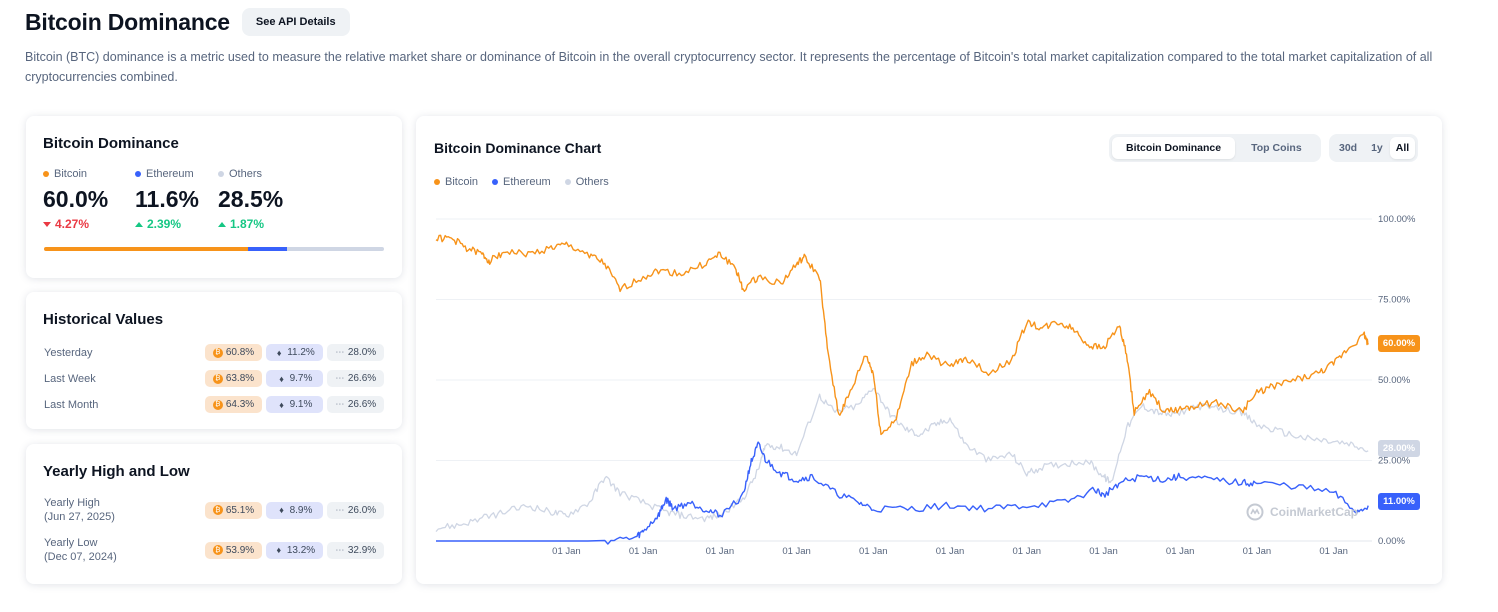 The width and height of the screenshot is (1498, 612). Describe the element at coordinates (233, 378) in the screenshot. I see `btc-pill: ₿ 63.8%` at that location.